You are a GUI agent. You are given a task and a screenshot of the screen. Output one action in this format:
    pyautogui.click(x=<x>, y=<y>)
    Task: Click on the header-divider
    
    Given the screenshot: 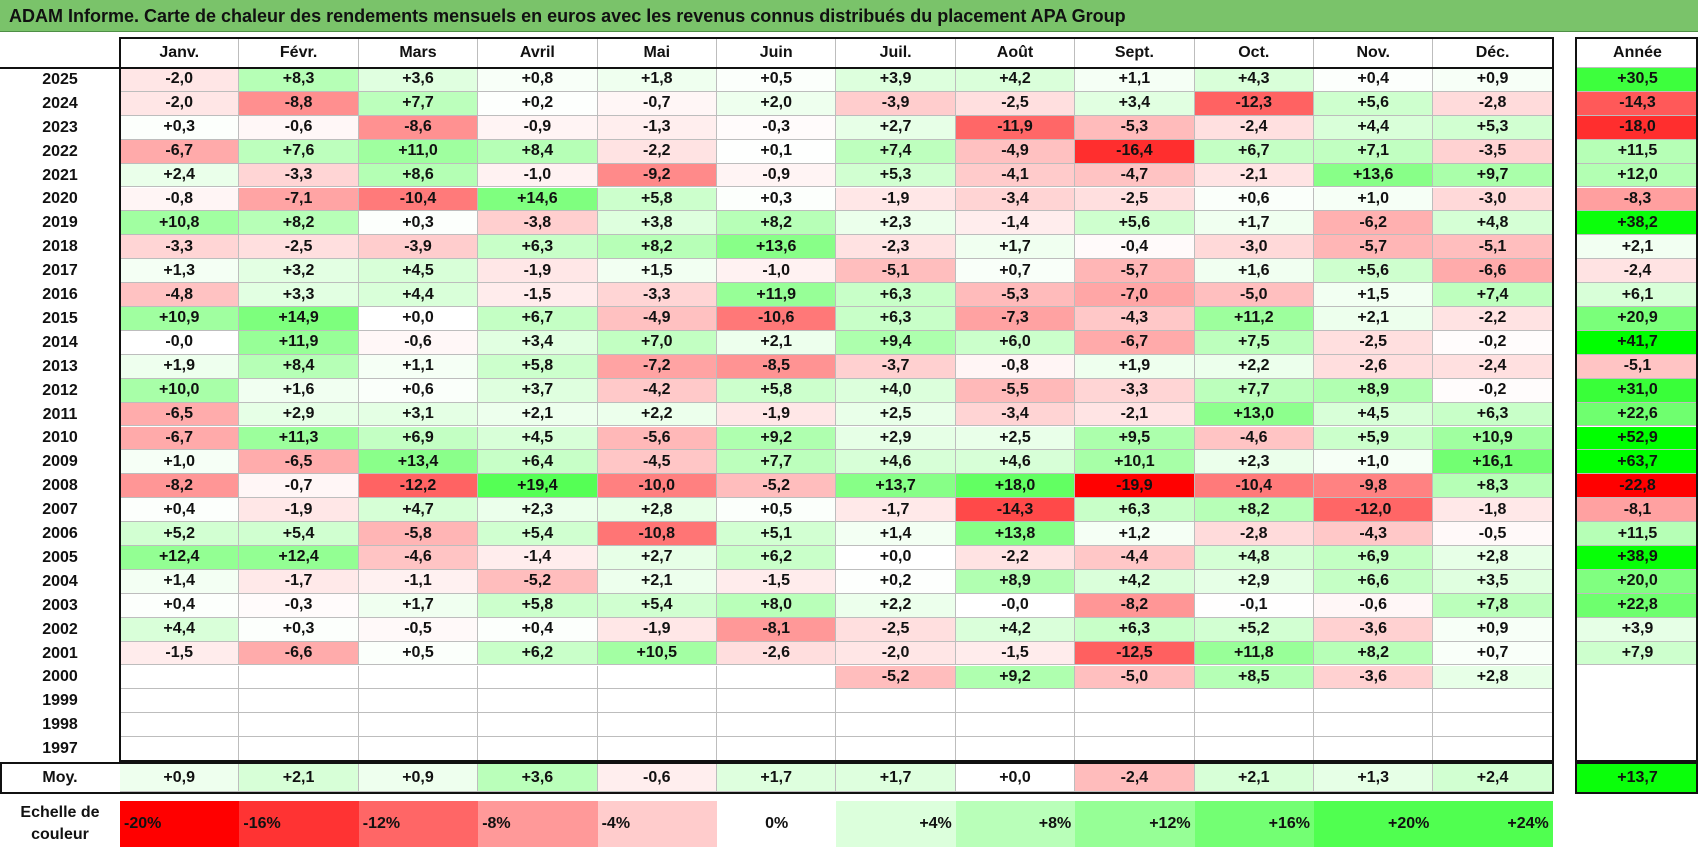 What is the action you would take?
    pyautogui.click(x=776, y=68)
    